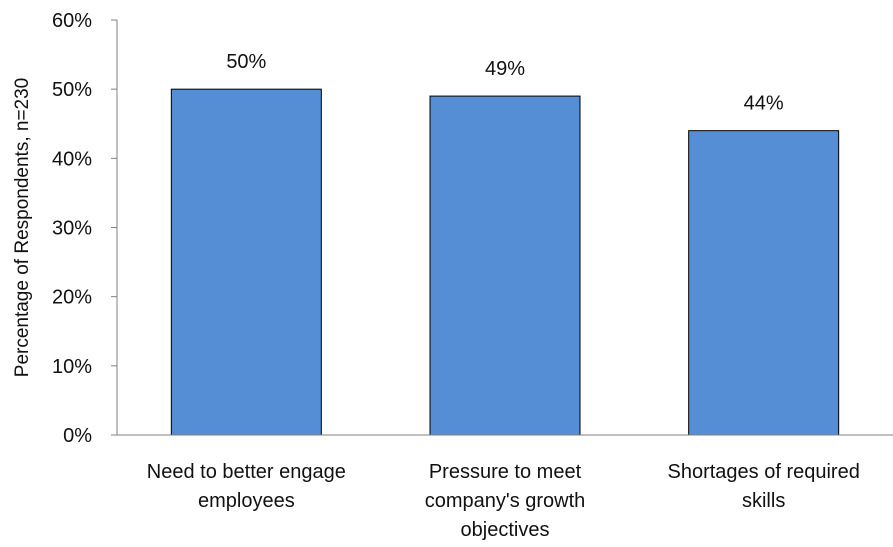 This screenshot has height=547, width=893. Describe the element at coordinates (246, 501) in the screenshot. I see `category-label-line: employees` at that location.